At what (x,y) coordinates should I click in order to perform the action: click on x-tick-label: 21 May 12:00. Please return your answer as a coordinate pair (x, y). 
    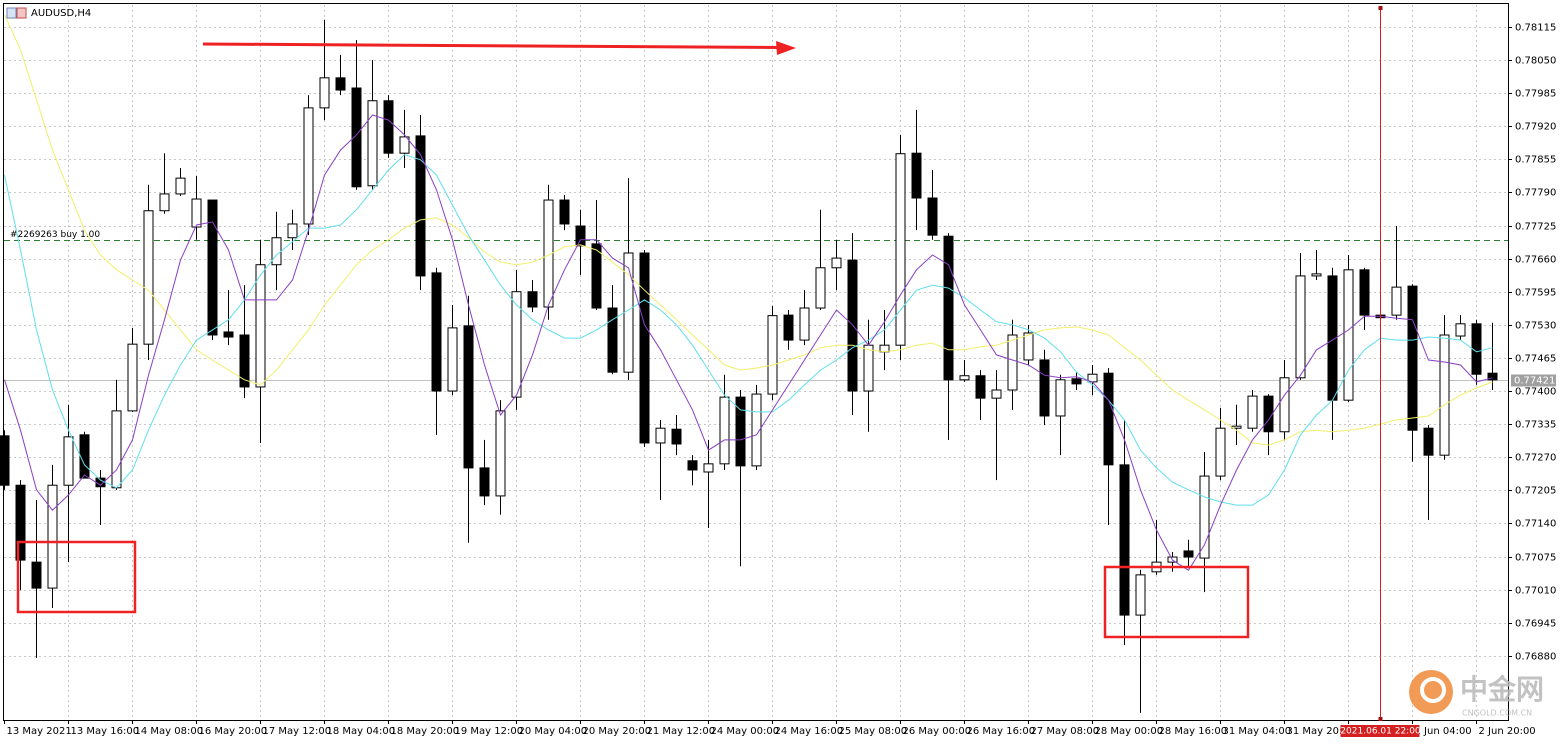
    Looking at the image, I should click on (681, 731).